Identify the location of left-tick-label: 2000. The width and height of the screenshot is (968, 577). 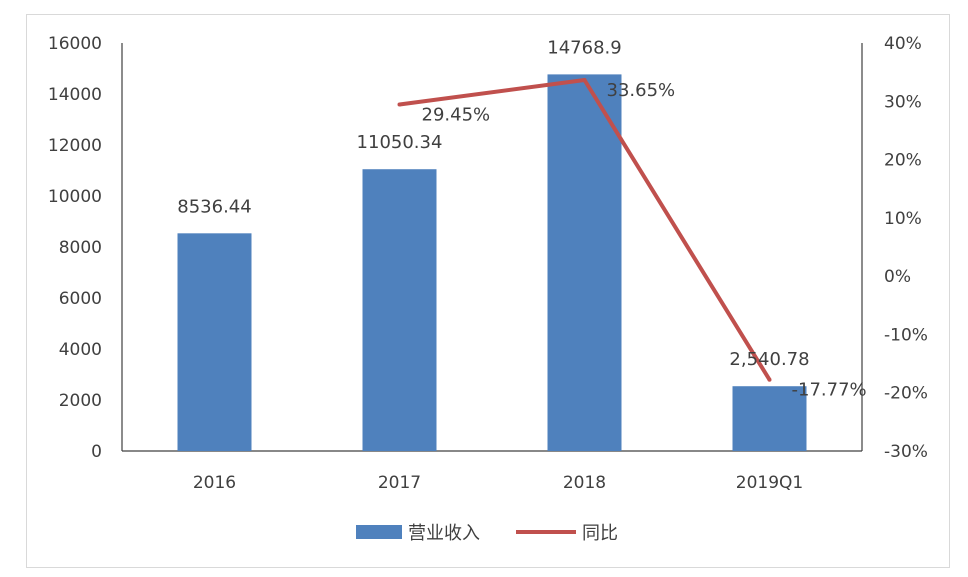
(80, 401).